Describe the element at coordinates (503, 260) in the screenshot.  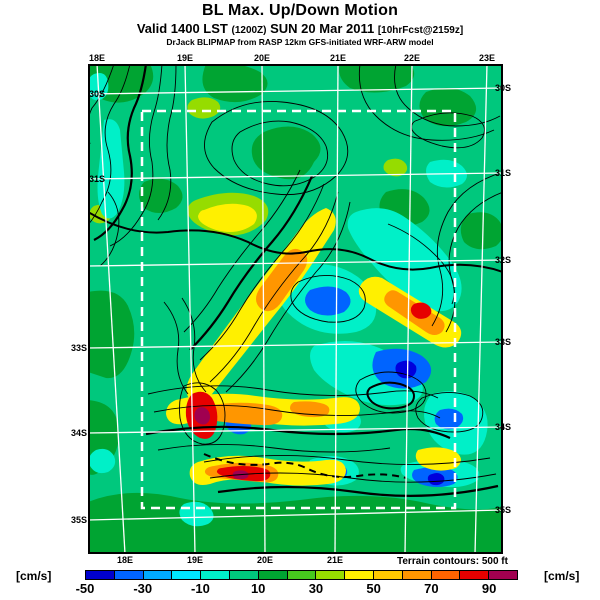
I see `axis-tick-label: 32S` at that location.